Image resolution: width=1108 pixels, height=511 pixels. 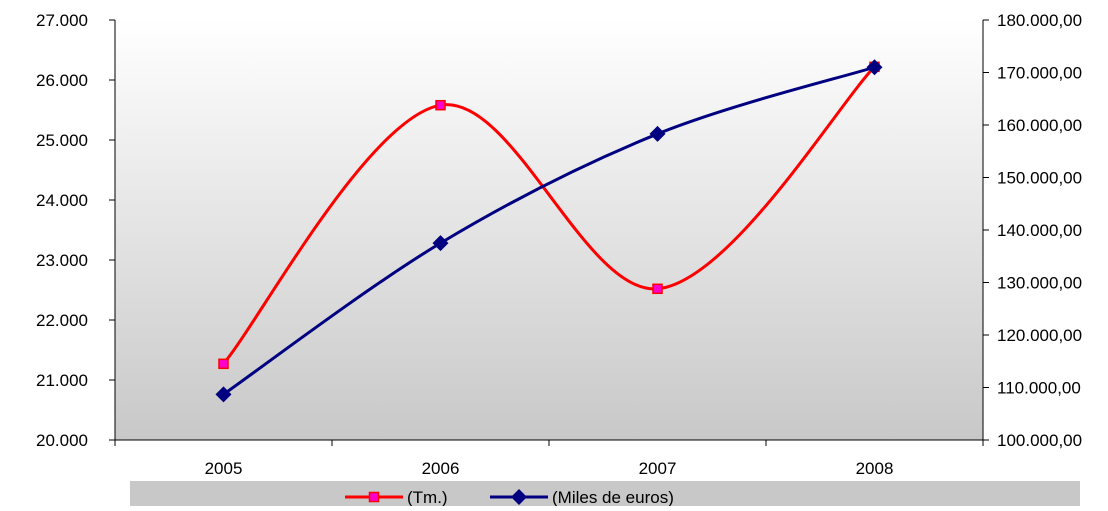 What do you see at coordinates (441, 468) in the screenshot?
I see `x-tick-label: 2006` at bounding box center [441, 468].